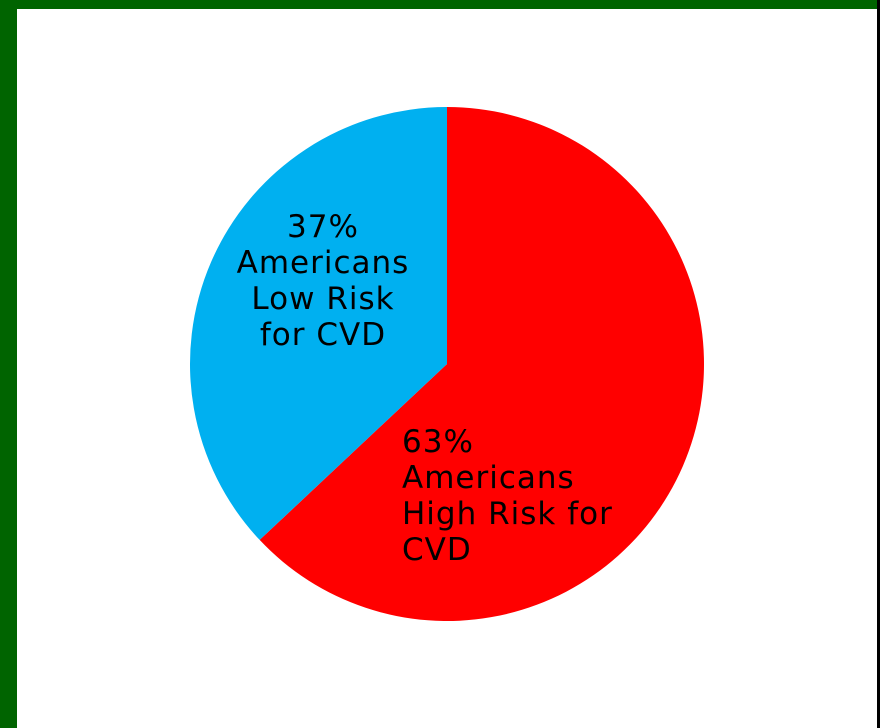  I want to click on slice-label-line: 63%, so click(438, 442).